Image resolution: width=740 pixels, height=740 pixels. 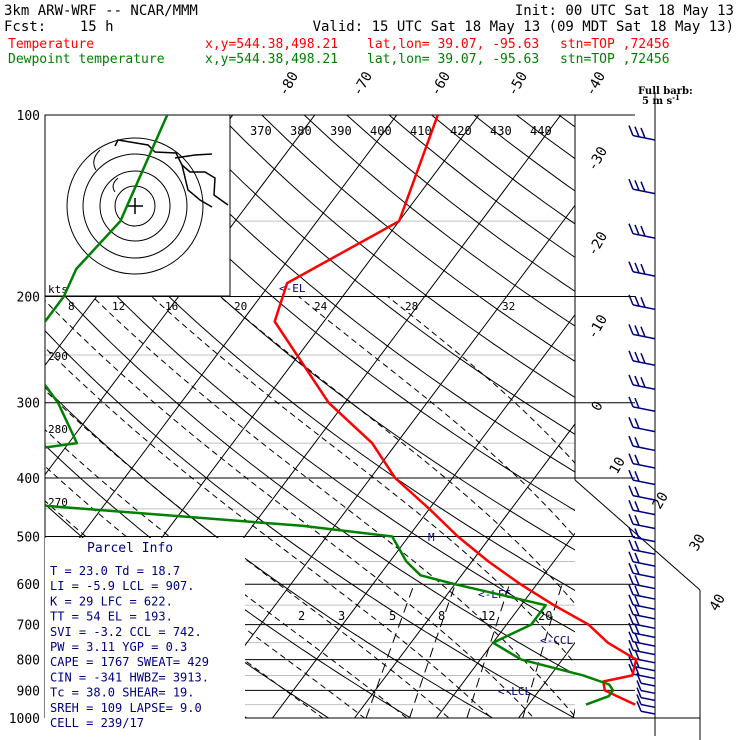 I want to click on dew-legend-latlon: lat,lon= 39.07, -95.63, so click(x=453, y=59).